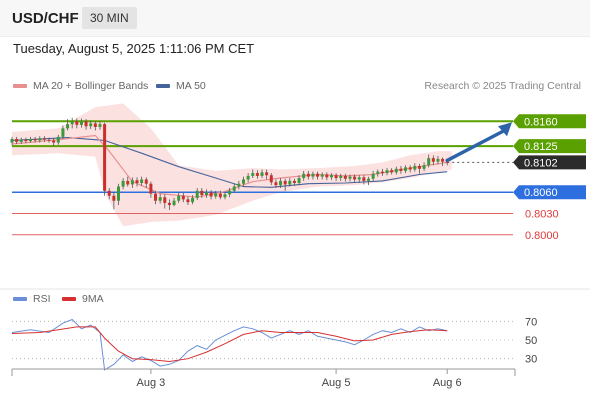 This screenshot has width=590, height=400. Describe the element at coordinates (42, 299) in the screenshot. I see `legend-rsi-label: RSI` at that location.